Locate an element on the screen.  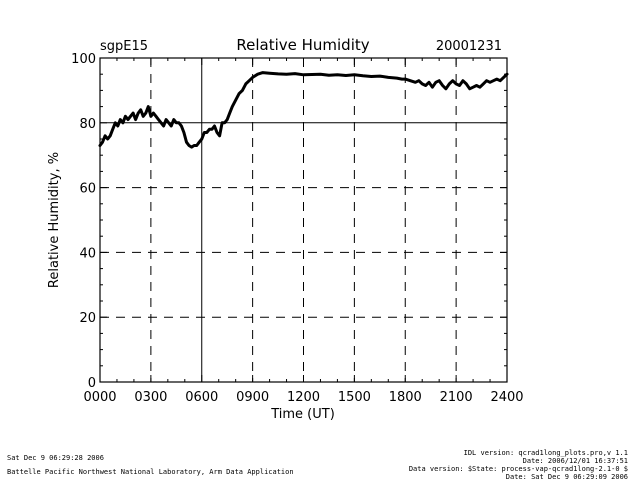
series-line-relative-humidity is located at coordinates (303, 110).